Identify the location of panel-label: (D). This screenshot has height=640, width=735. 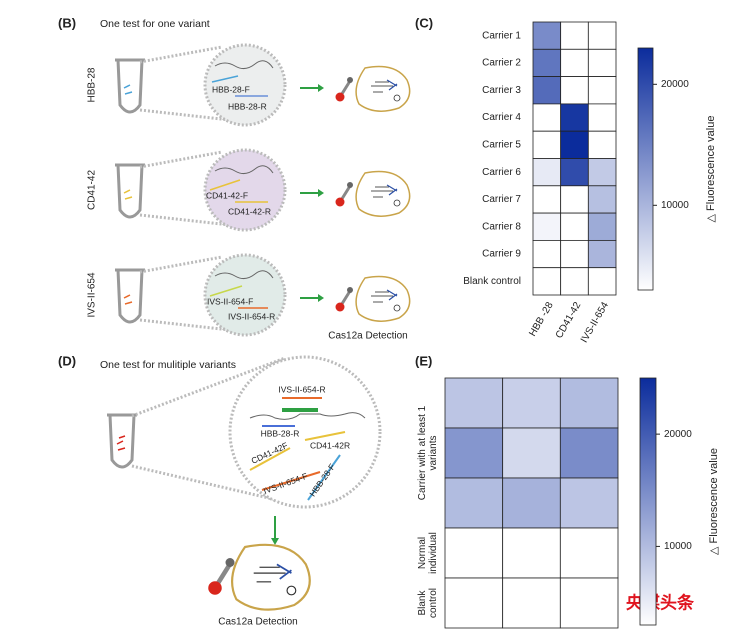
(67, 360).